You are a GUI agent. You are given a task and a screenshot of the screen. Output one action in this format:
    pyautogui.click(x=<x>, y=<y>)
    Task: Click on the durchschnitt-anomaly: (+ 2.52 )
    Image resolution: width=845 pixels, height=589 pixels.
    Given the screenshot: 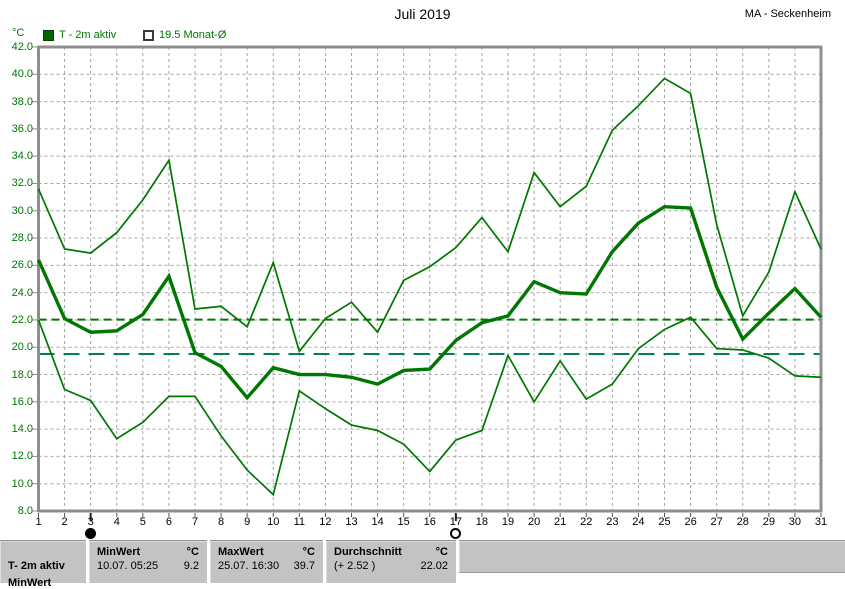 What is the action you would take?
    pyautogui.click(x=355, y=566)
    